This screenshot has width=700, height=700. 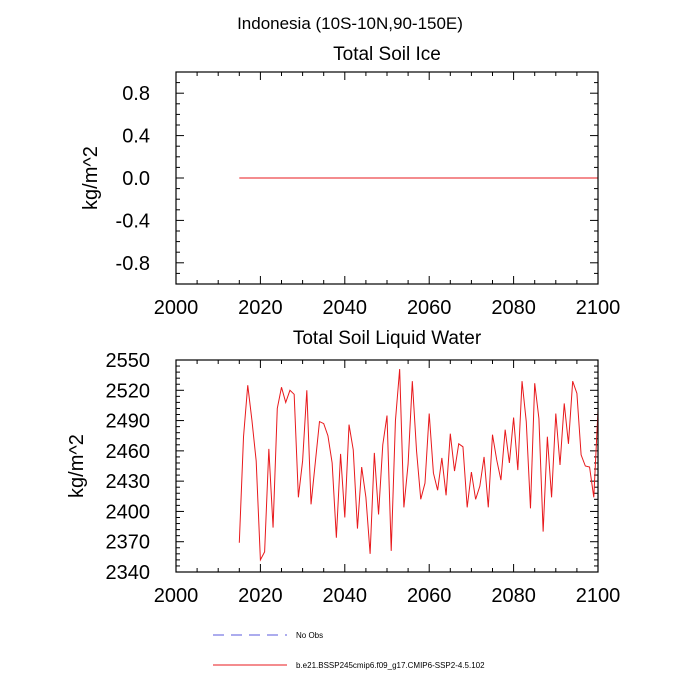 I want to click on y-tick-label: -0.4, so click(x=133, y=221).